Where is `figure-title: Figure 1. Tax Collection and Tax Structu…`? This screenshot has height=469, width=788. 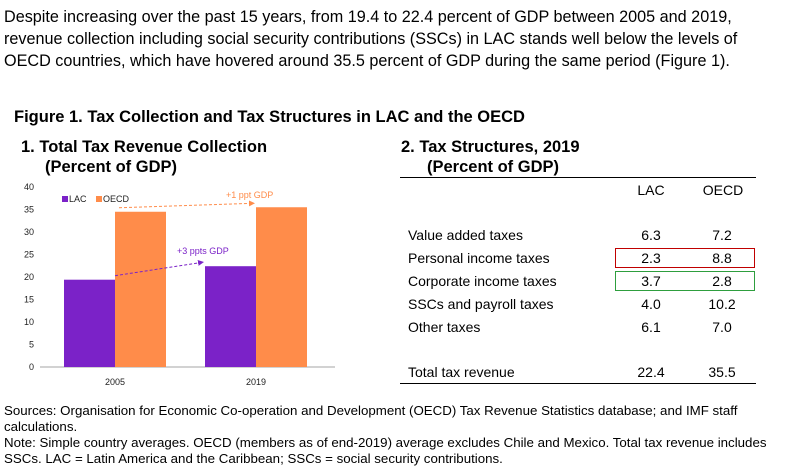
figure-title: Figure 1. Tax Collection and Tax Structu… is located at coordinates (269, 117).